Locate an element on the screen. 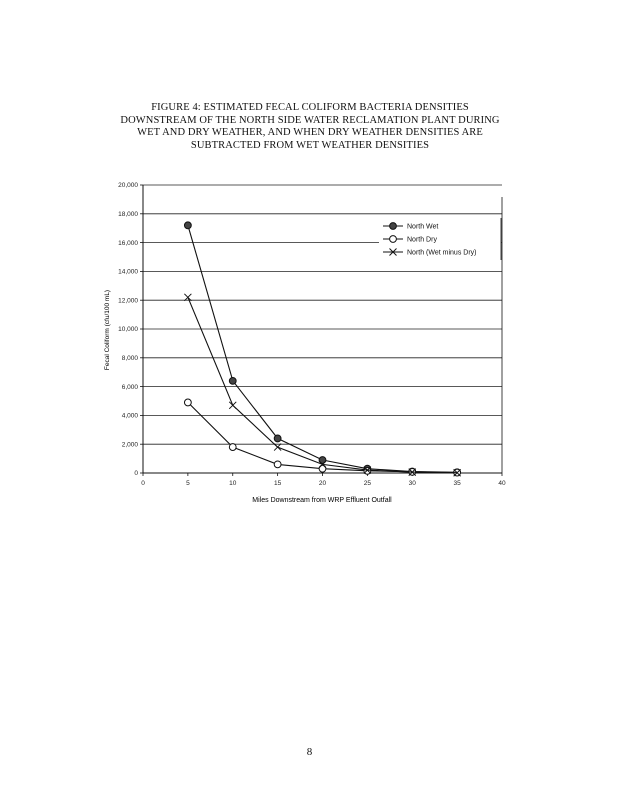 This screenshot has width=619, height=800. x-tick-label: 5 is located at coordinates (188, 483).